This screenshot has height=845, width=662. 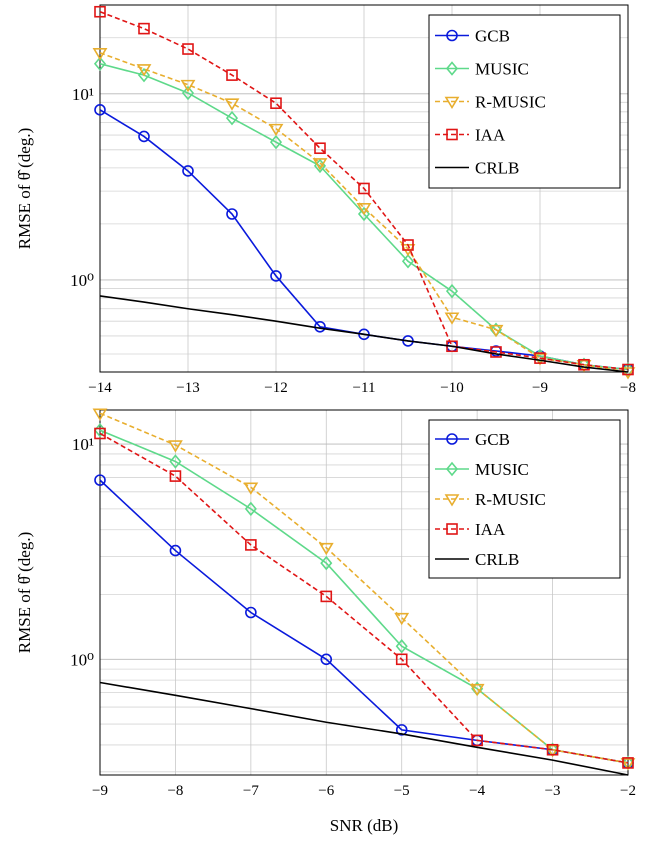 What do you see at coordinates (326, 791) in the screenshot?
I see `x-tick-label: −6` at bounding box center [326, 791].